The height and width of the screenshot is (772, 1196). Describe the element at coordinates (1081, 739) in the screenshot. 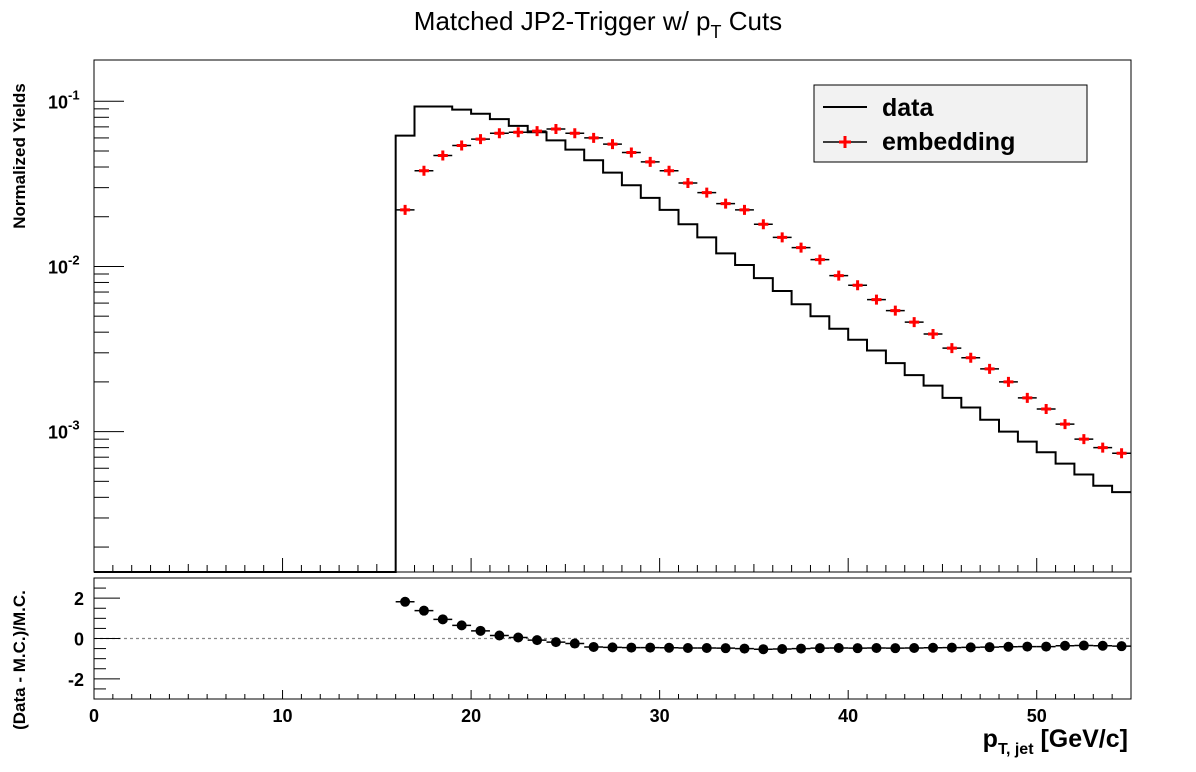

I see `x-axis-title-tail: [GeV/c]` at that location.